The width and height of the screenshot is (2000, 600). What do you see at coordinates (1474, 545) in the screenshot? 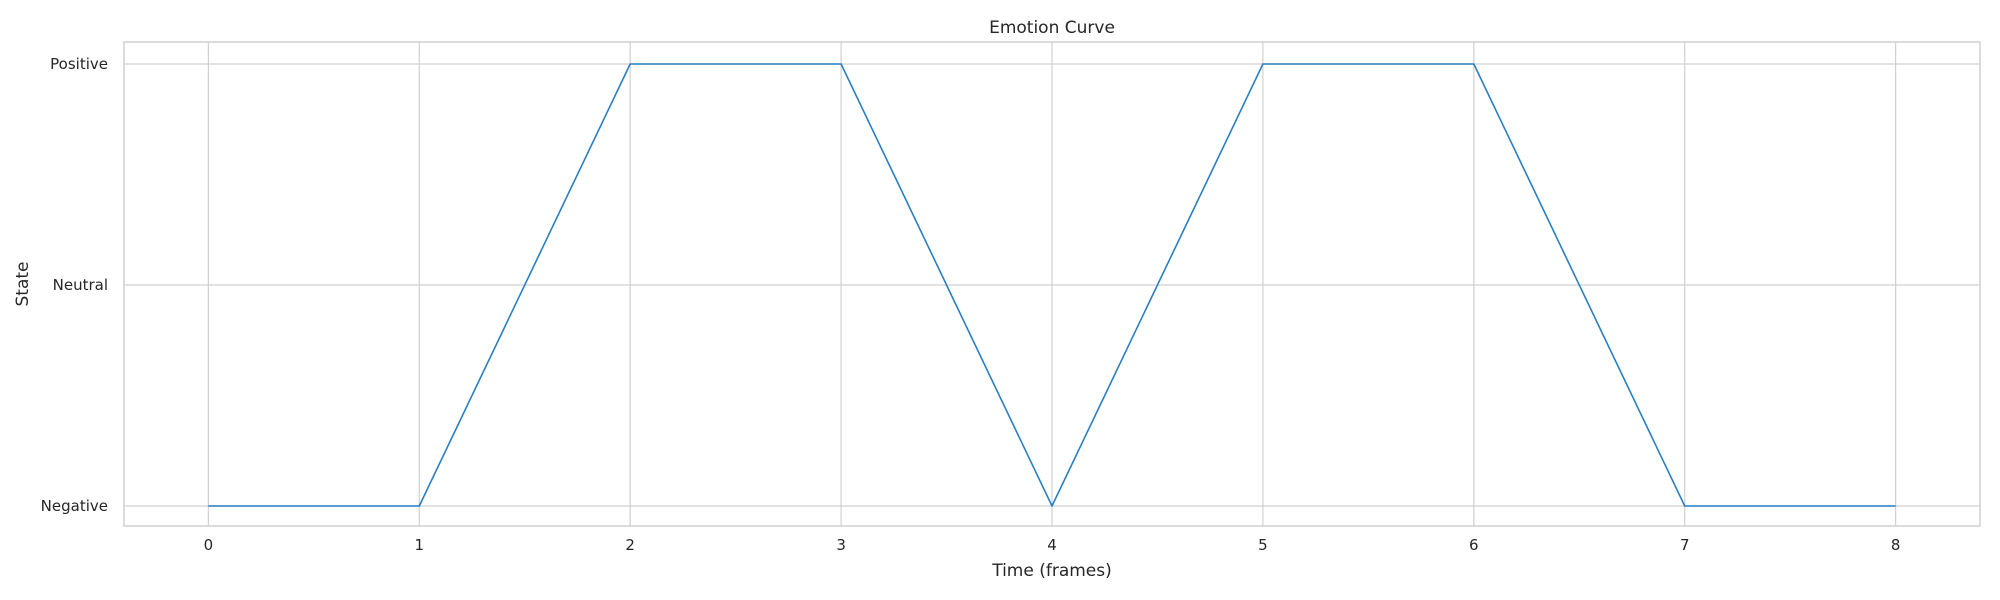
I see `x-tick-label: 6` at bounding box center [1474, 545].